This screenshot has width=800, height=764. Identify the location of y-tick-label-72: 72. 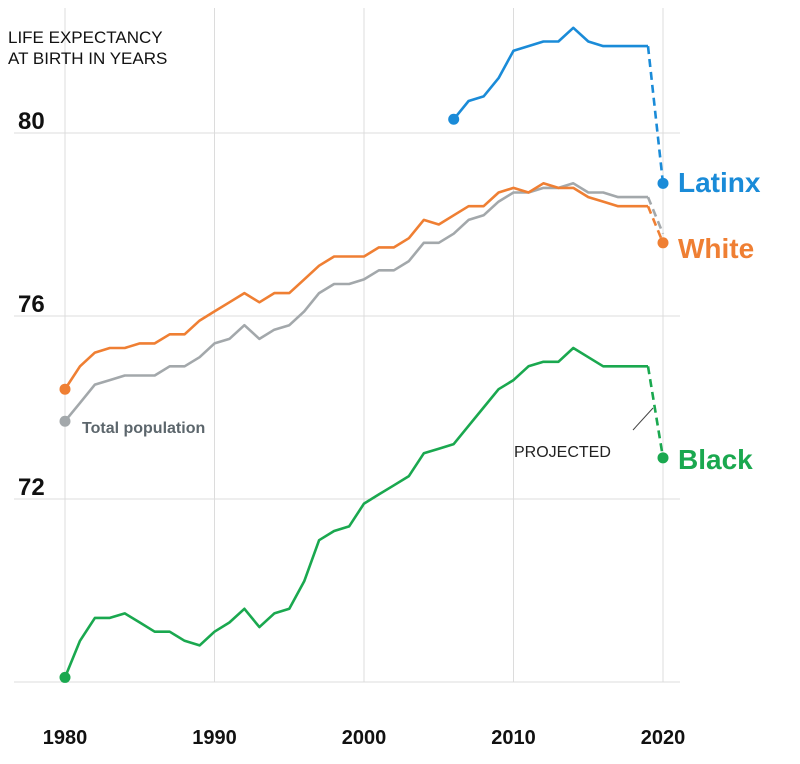
(31, 487).